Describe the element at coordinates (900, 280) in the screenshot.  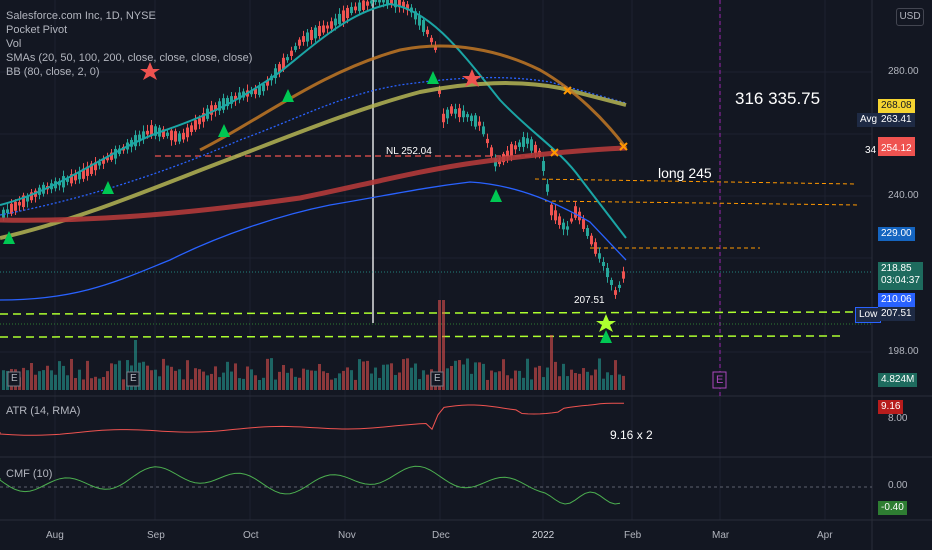
I see `bar-countdown: 03:04:37` at that location.